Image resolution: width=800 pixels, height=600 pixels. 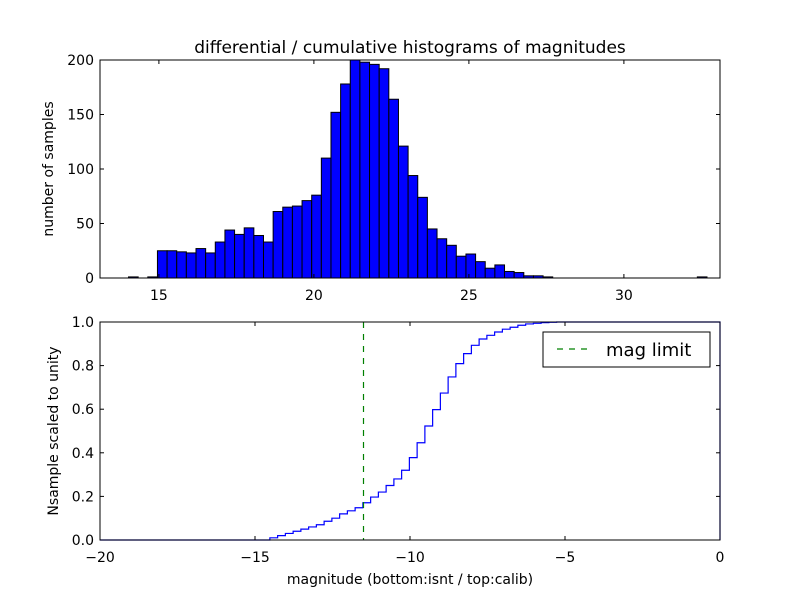 I want to click on x-axis-label: magnitude (bottom:isnt / top:calib), so click(x=410, y=580).